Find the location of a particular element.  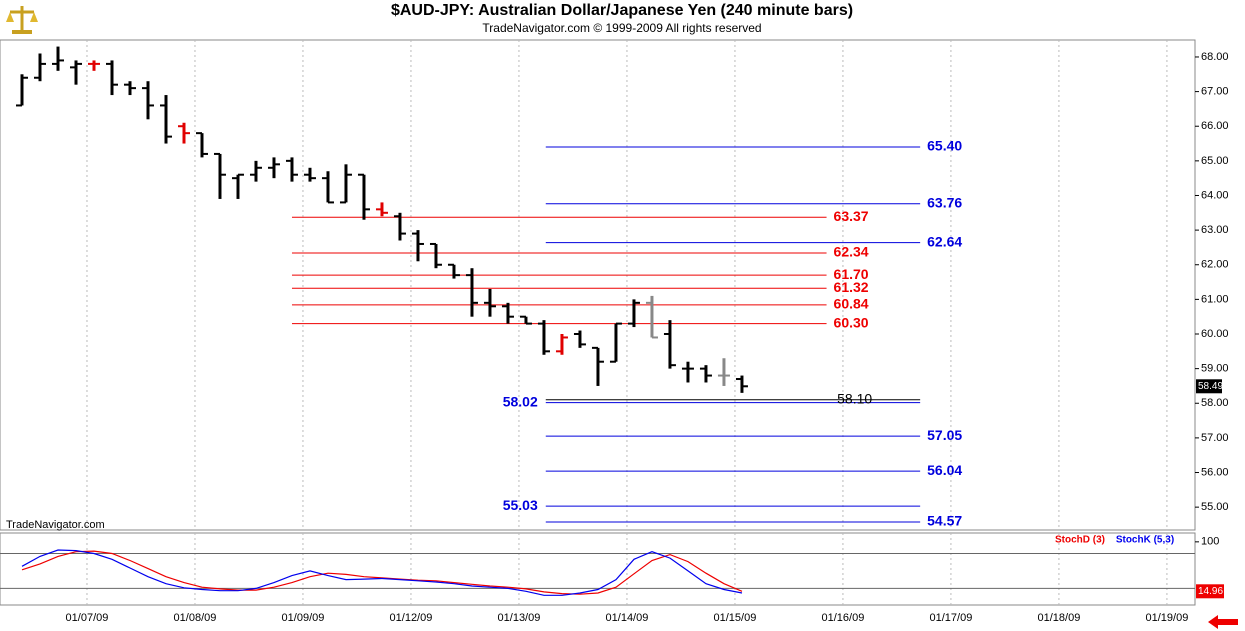

y-tick-label: 66.00 is located at coordinates (1215, 126).